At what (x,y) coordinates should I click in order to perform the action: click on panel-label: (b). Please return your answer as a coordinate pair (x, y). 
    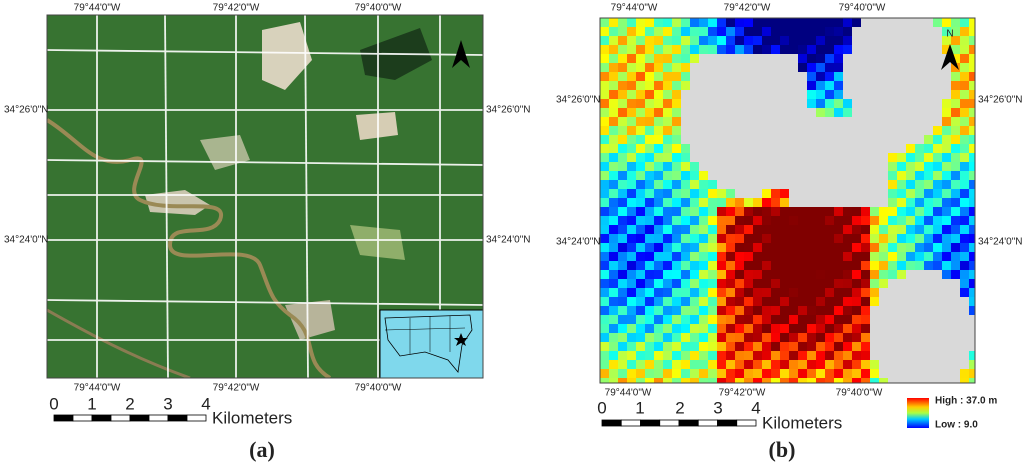
    Looking at the image, I should click on (782, 449).